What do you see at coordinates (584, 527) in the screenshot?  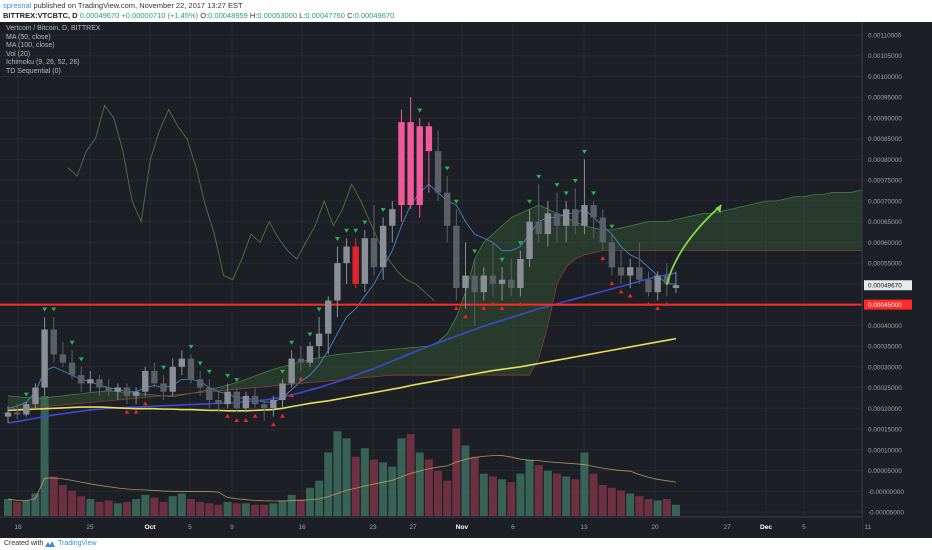 I see `time-axis-label: 13` at bounding box center [584, 527].